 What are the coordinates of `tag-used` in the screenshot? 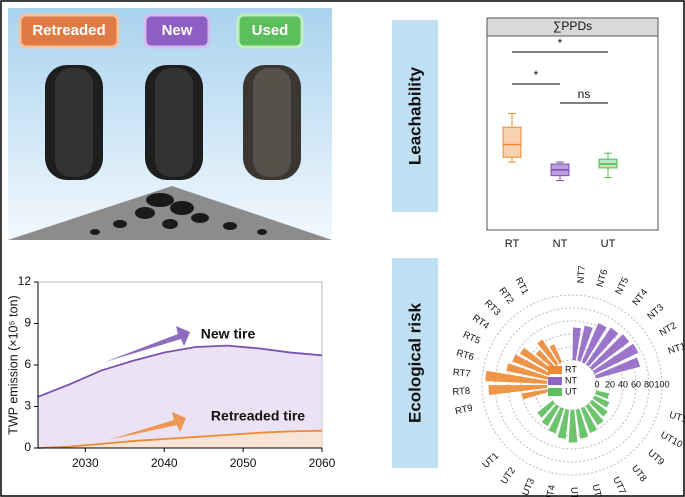 It's located at (270, 31).